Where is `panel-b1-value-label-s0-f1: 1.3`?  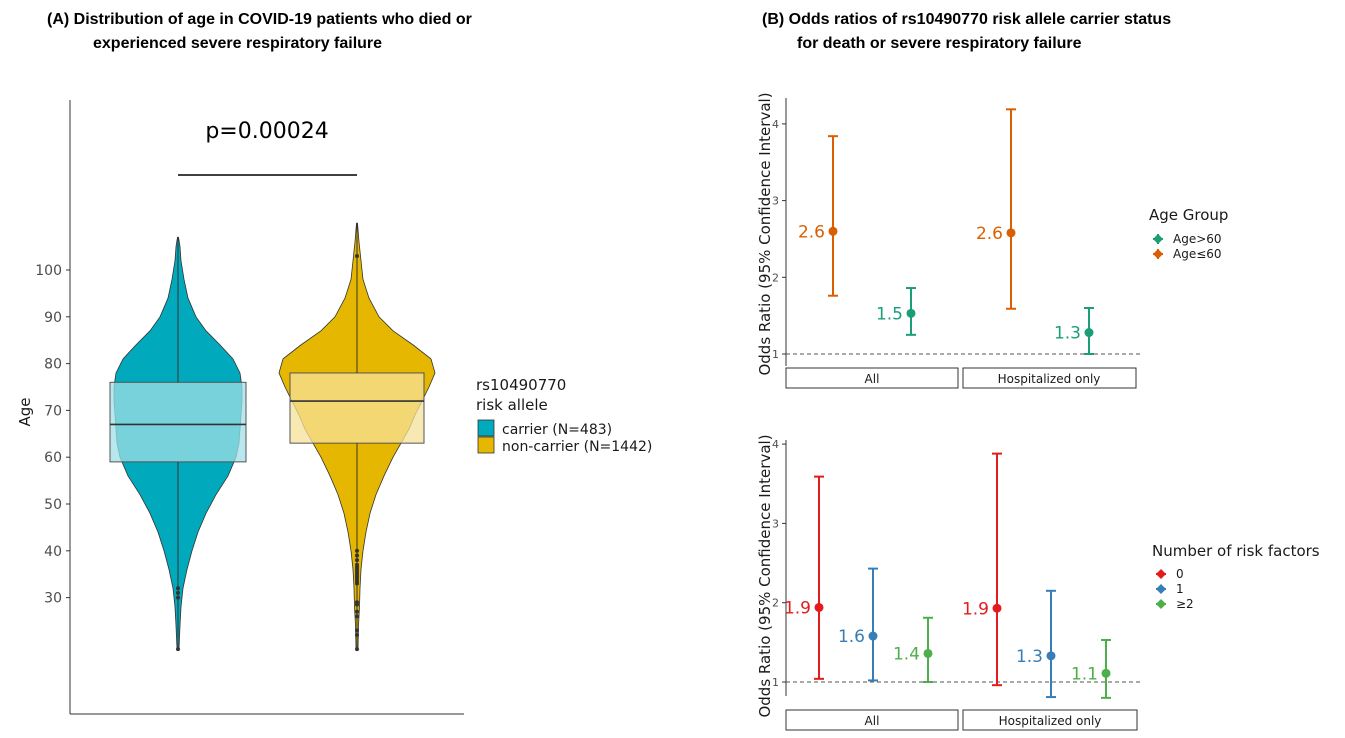 panel-b1-value-label-s0-f1: 1.3 is located at coordinates (1067, 334).